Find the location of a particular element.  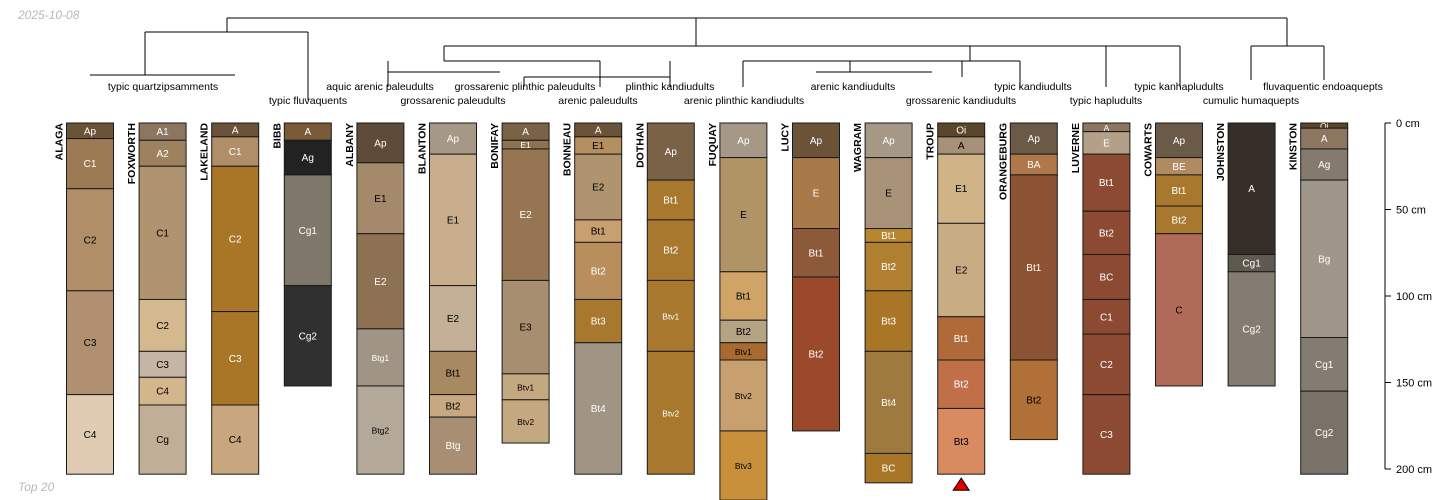

profile-name: TROUP is located at coordinates (931, 141).